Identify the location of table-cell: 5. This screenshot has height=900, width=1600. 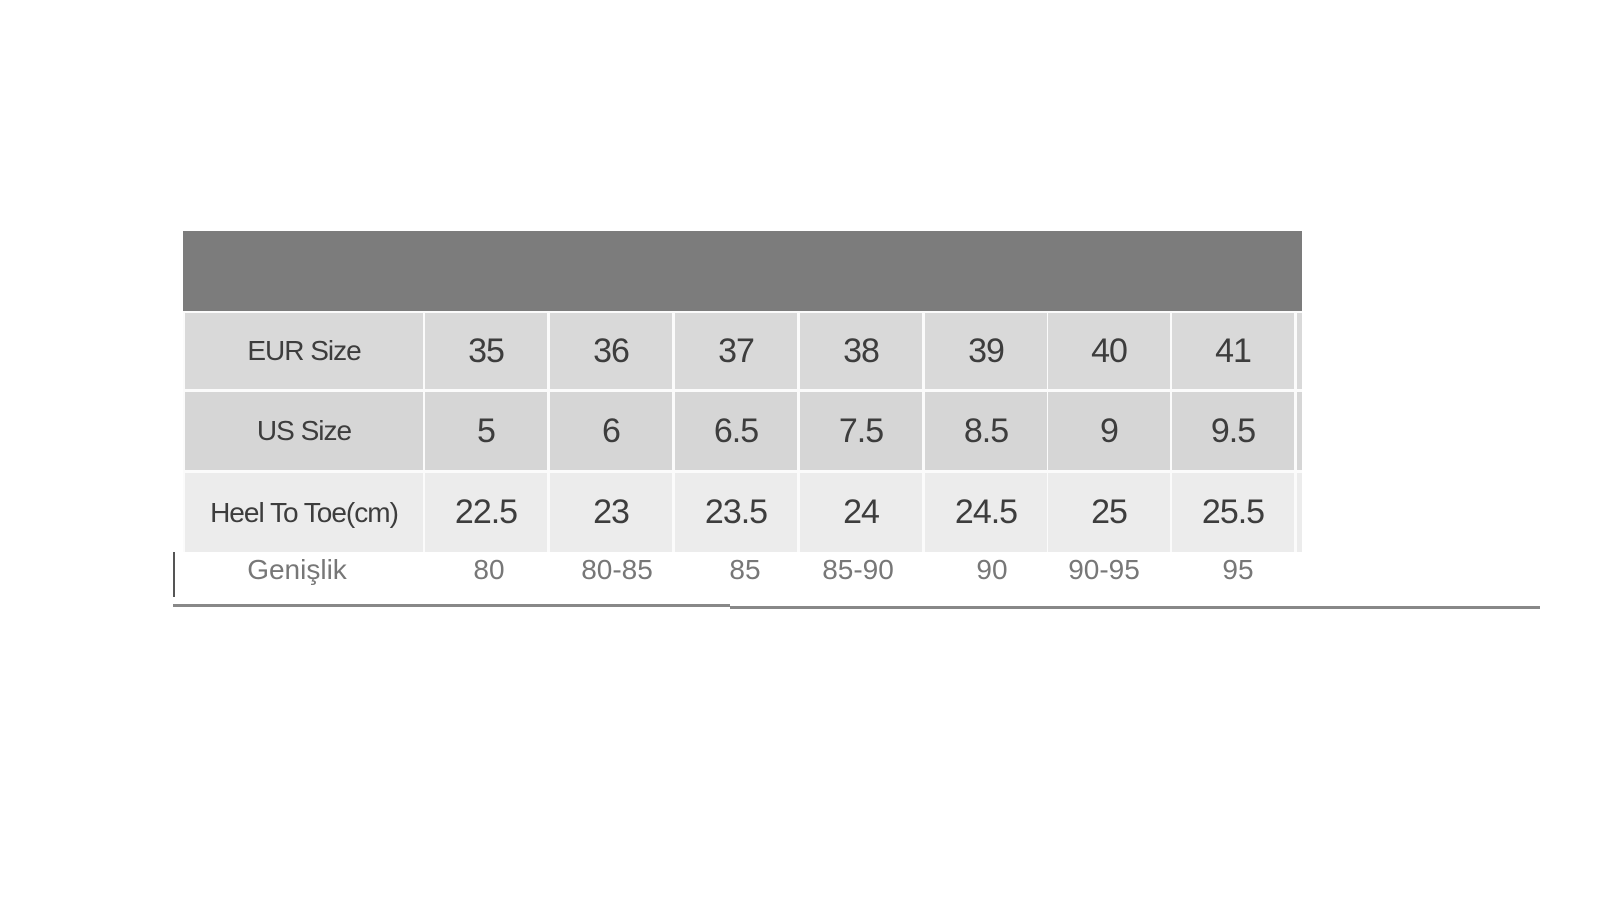
(486, 431).